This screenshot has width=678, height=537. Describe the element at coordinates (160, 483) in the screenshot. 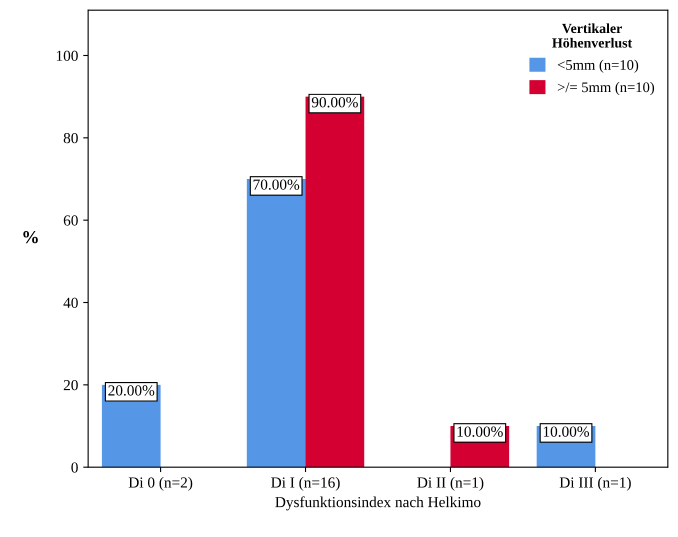

I see `x-tick-label: Di 0 (n=2)` at that location.